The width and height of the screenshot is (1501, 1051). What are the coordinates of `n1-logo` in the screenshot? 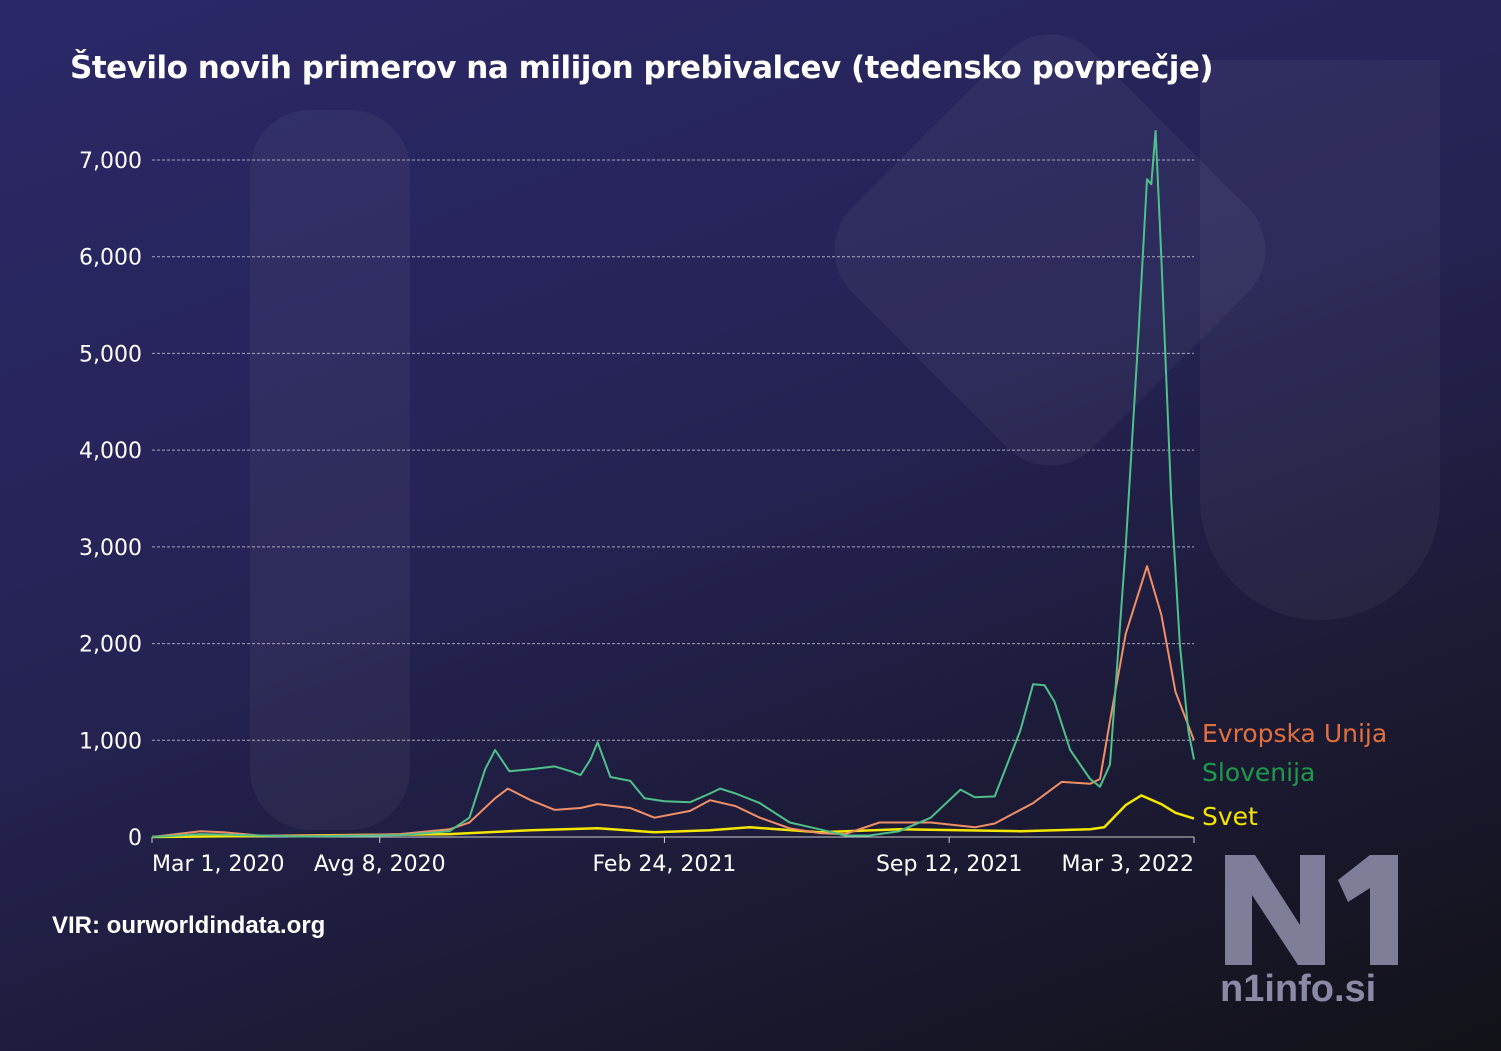 It's located at (1311, 910).